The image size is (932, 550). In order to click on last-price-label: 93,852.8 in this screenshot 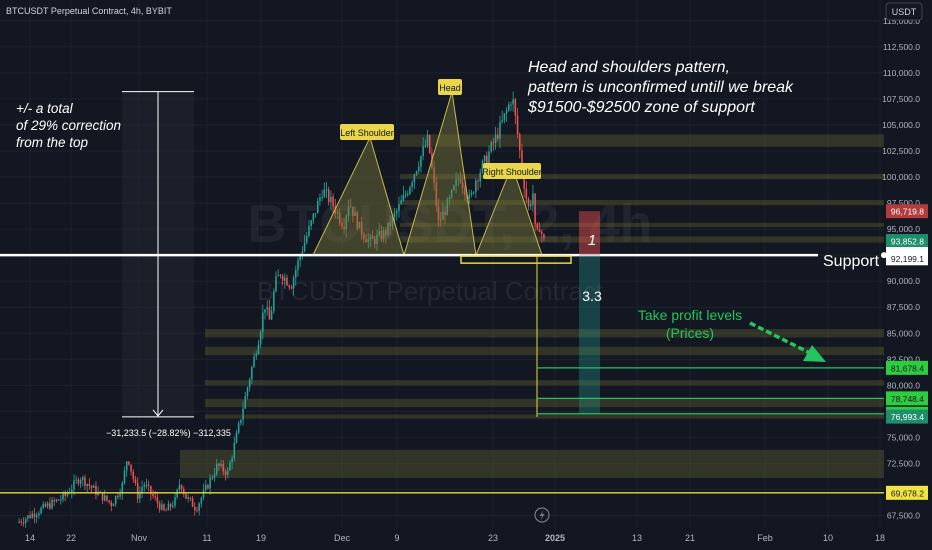, I will do `click(907, 242)`.